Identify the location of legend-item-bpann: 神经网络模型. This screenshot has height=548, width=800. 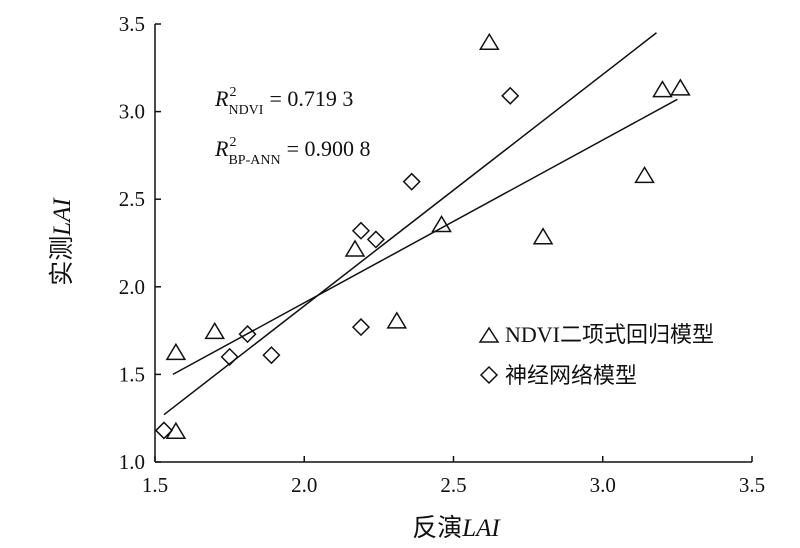
(558, 375).